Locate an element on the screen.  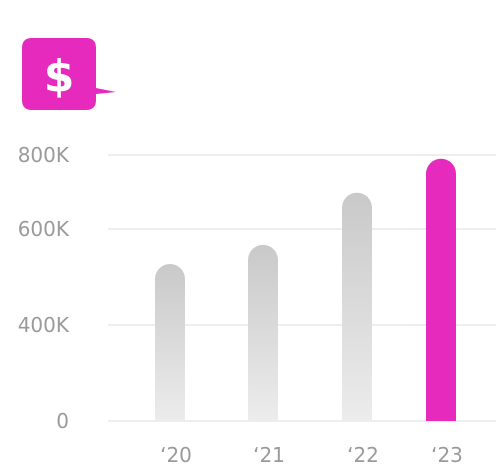
x-tick-label: ‘22 is located at coordinates (363, 455).